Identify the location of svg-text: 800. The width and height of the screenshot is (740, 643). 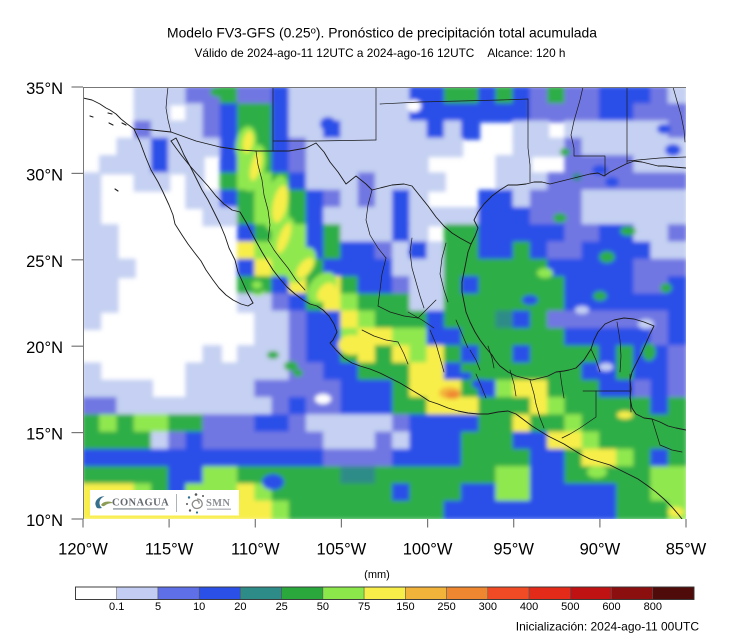
(653, 607).